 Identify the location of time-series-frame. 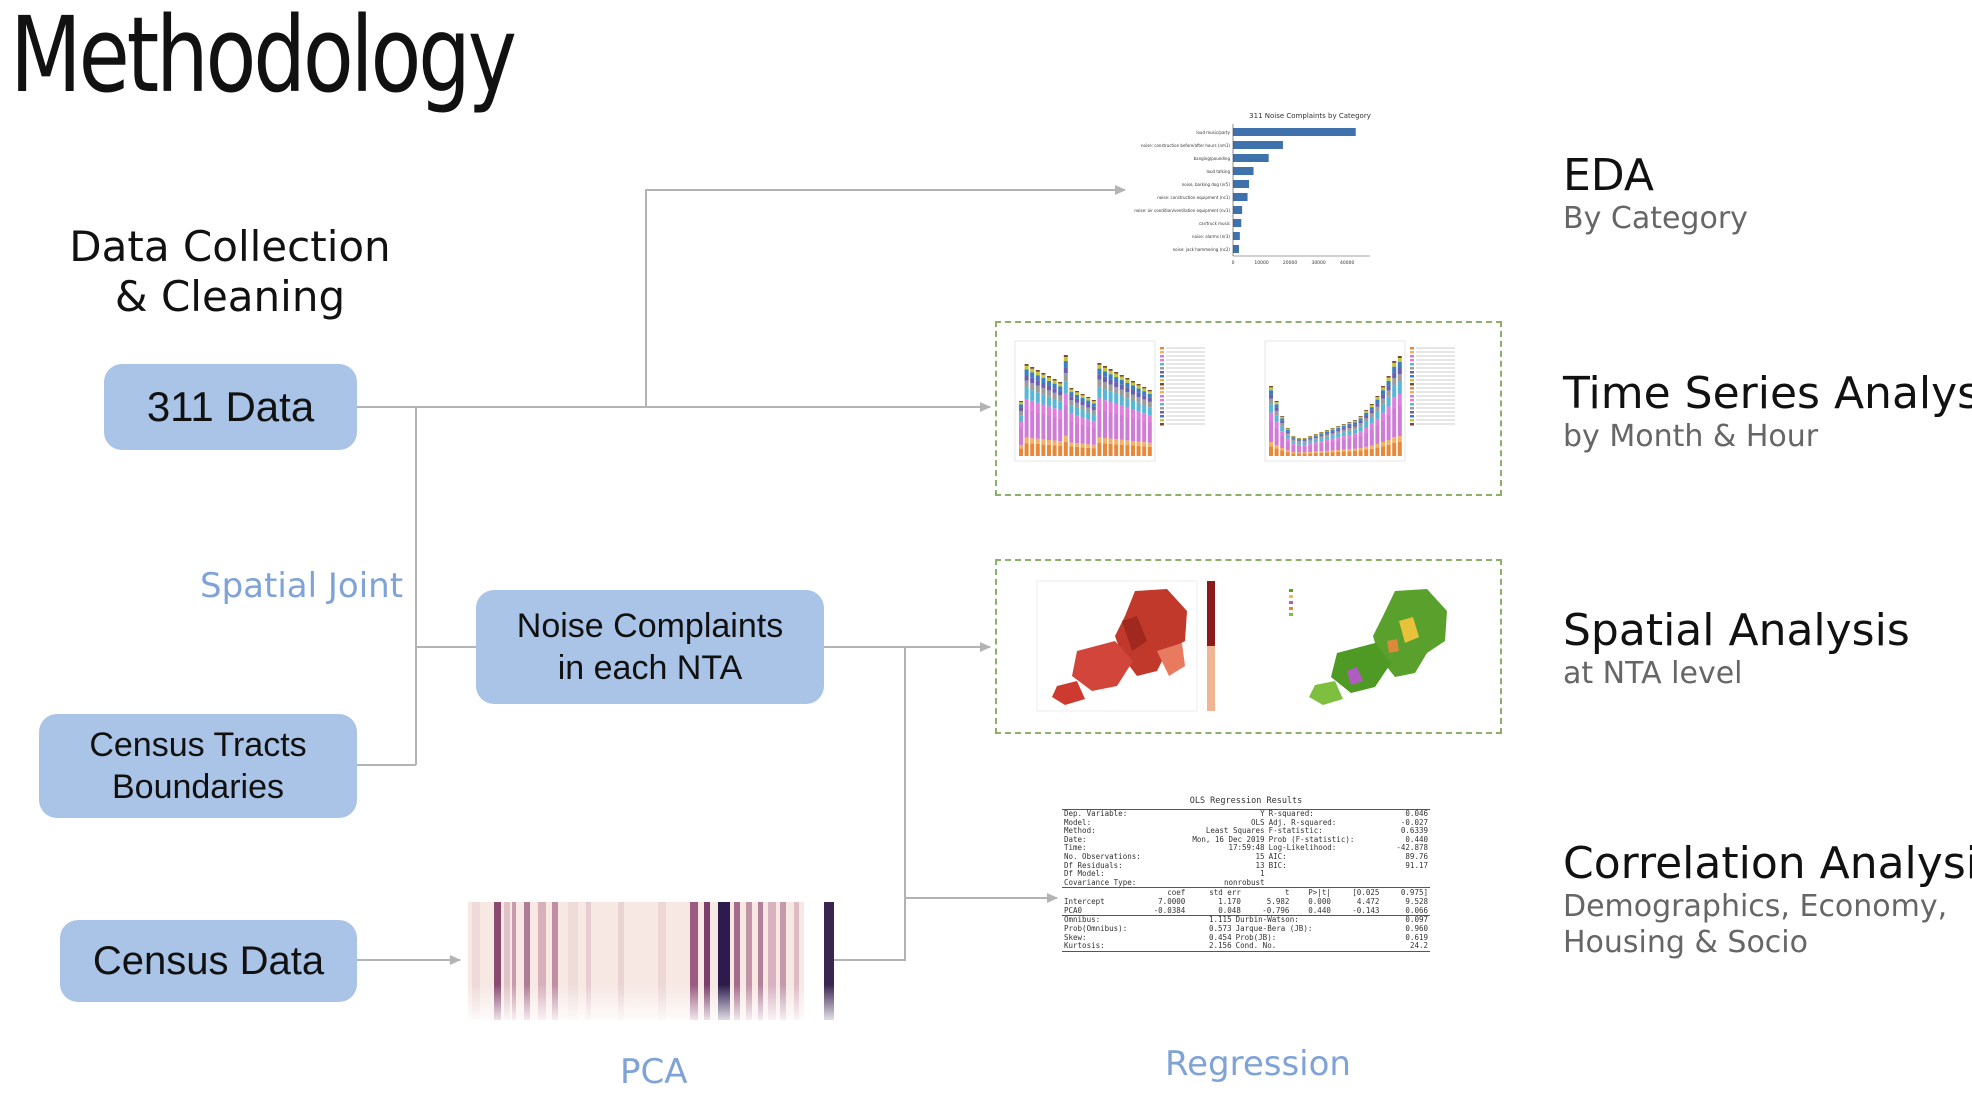
(1248, 408).